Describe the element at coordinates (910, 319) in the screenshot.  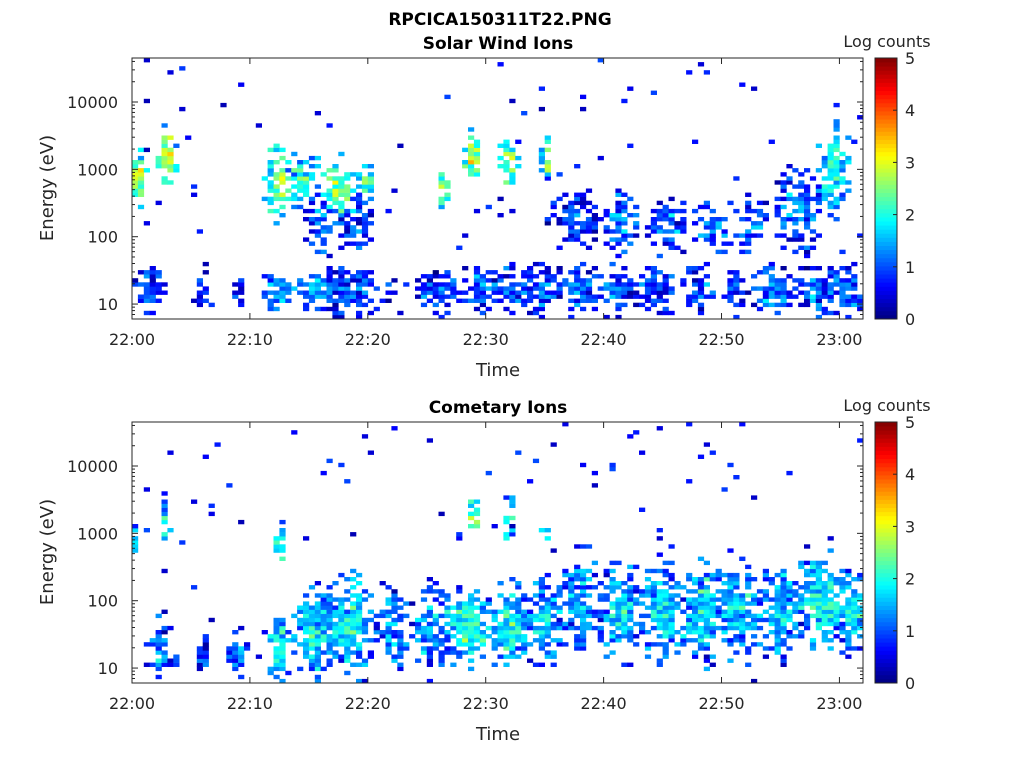
I see `colorbar-tick-label: 0` at that location.